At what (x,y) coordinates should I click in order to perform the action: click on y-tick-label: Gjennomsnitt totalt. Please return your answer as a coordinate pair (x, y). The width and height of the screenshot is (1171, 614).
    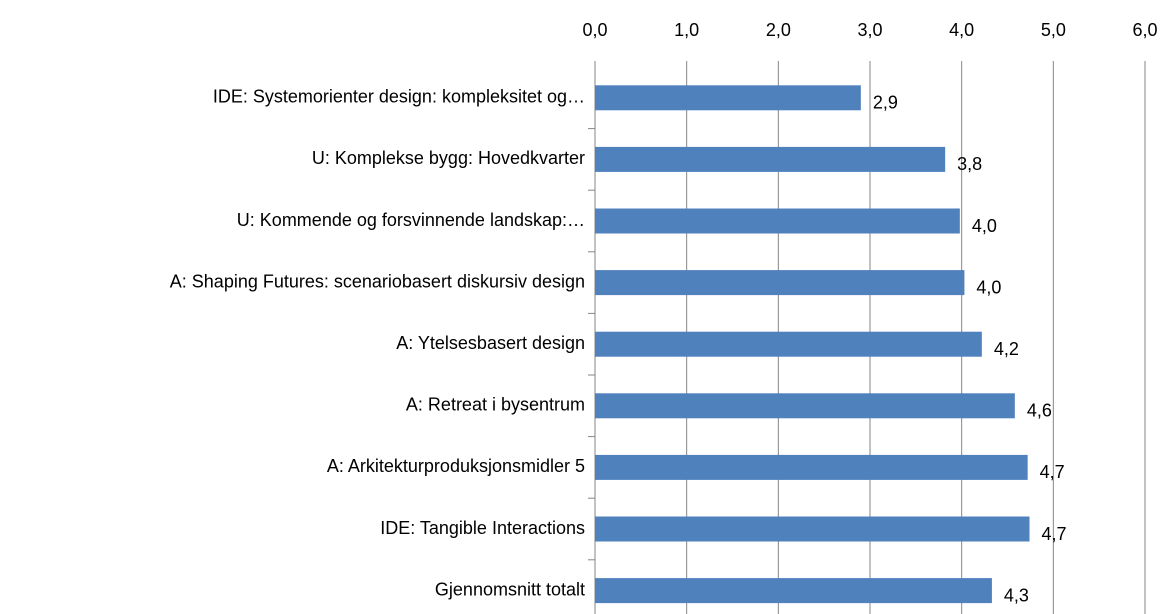
    Looking at the image, I should click on (510, 589).